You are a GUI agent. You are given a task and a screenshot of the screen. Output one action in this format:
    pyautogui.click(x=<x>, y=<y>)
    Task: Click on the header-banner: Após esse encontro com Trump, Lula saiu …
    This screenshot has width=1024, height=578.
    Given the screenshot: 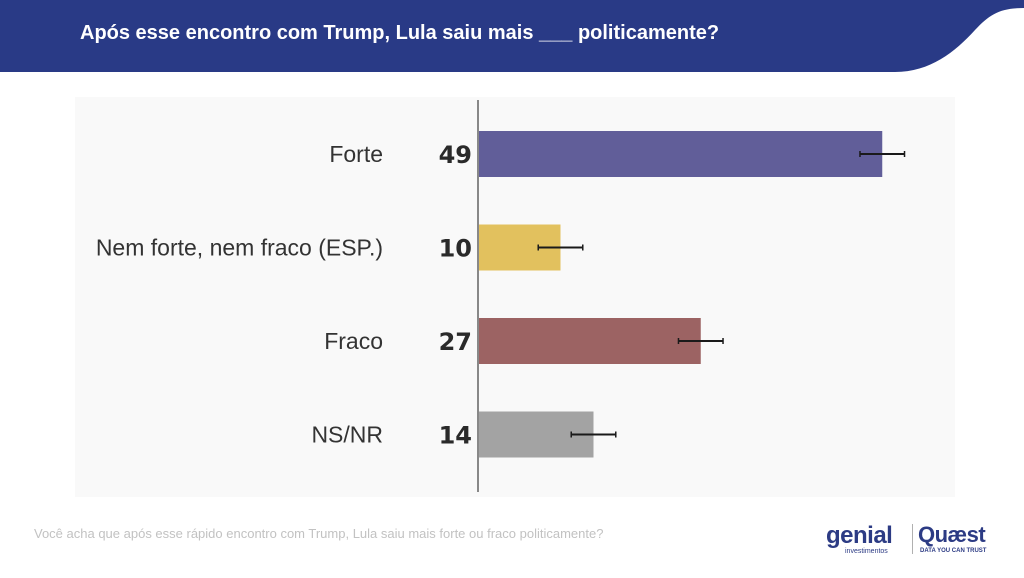 What is the action you would take?
    pyautogui.click(x=512, y=36)
    